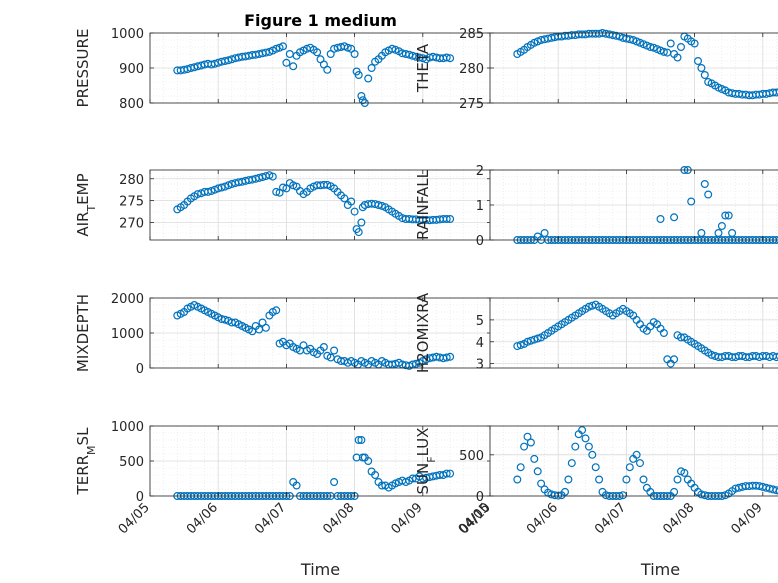  What do you see at coordinates (202, 518) in the screenshot?
I see `x-tick-label: 04/06` at bounding box center [202, 518].